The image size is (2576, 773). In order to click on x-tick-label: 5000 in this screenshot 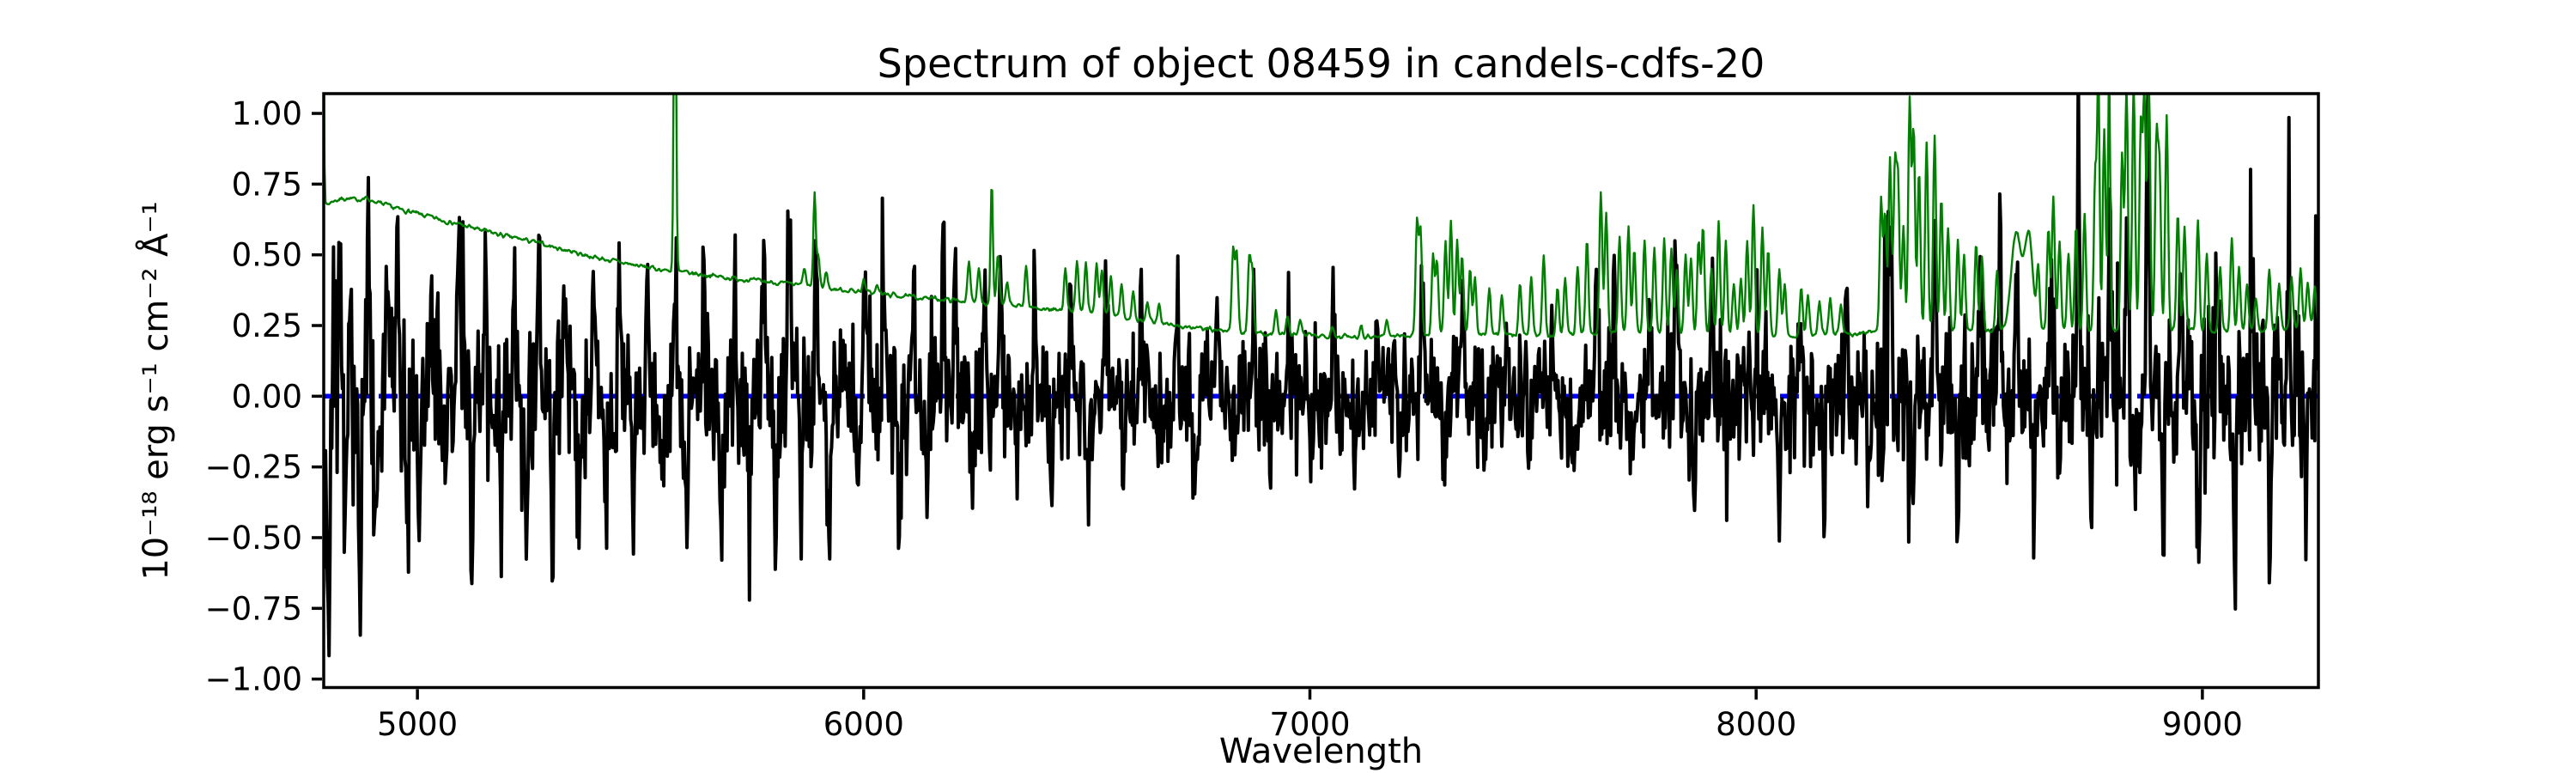, I will do `click(418, 724)`.